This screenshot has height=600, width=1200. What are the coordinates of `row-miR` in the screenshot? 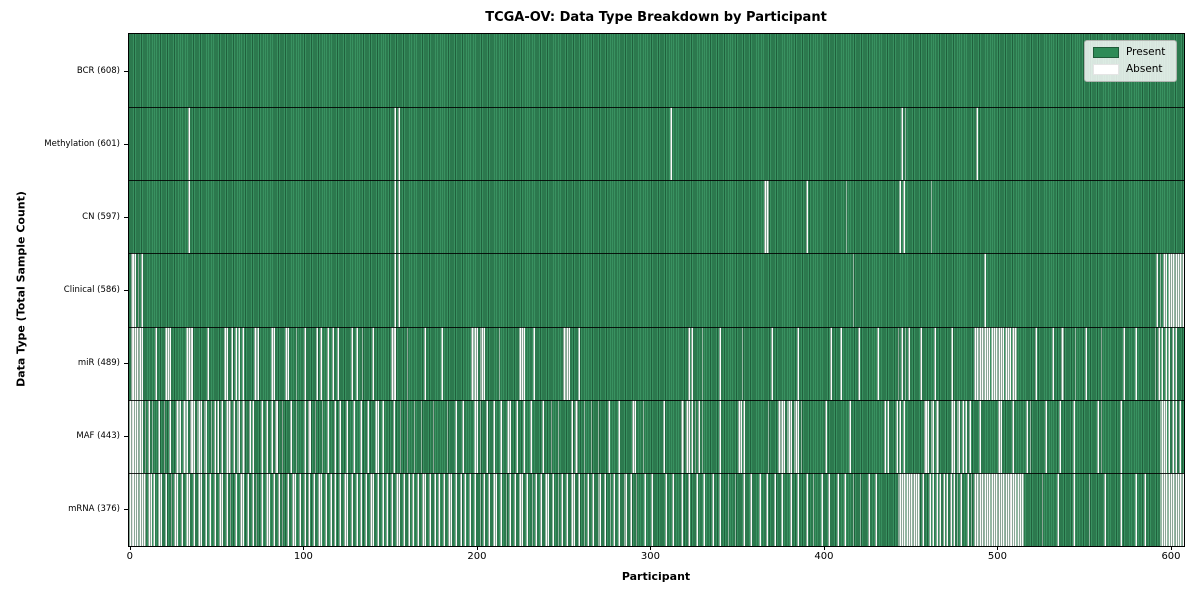 It's located at (656, 363).